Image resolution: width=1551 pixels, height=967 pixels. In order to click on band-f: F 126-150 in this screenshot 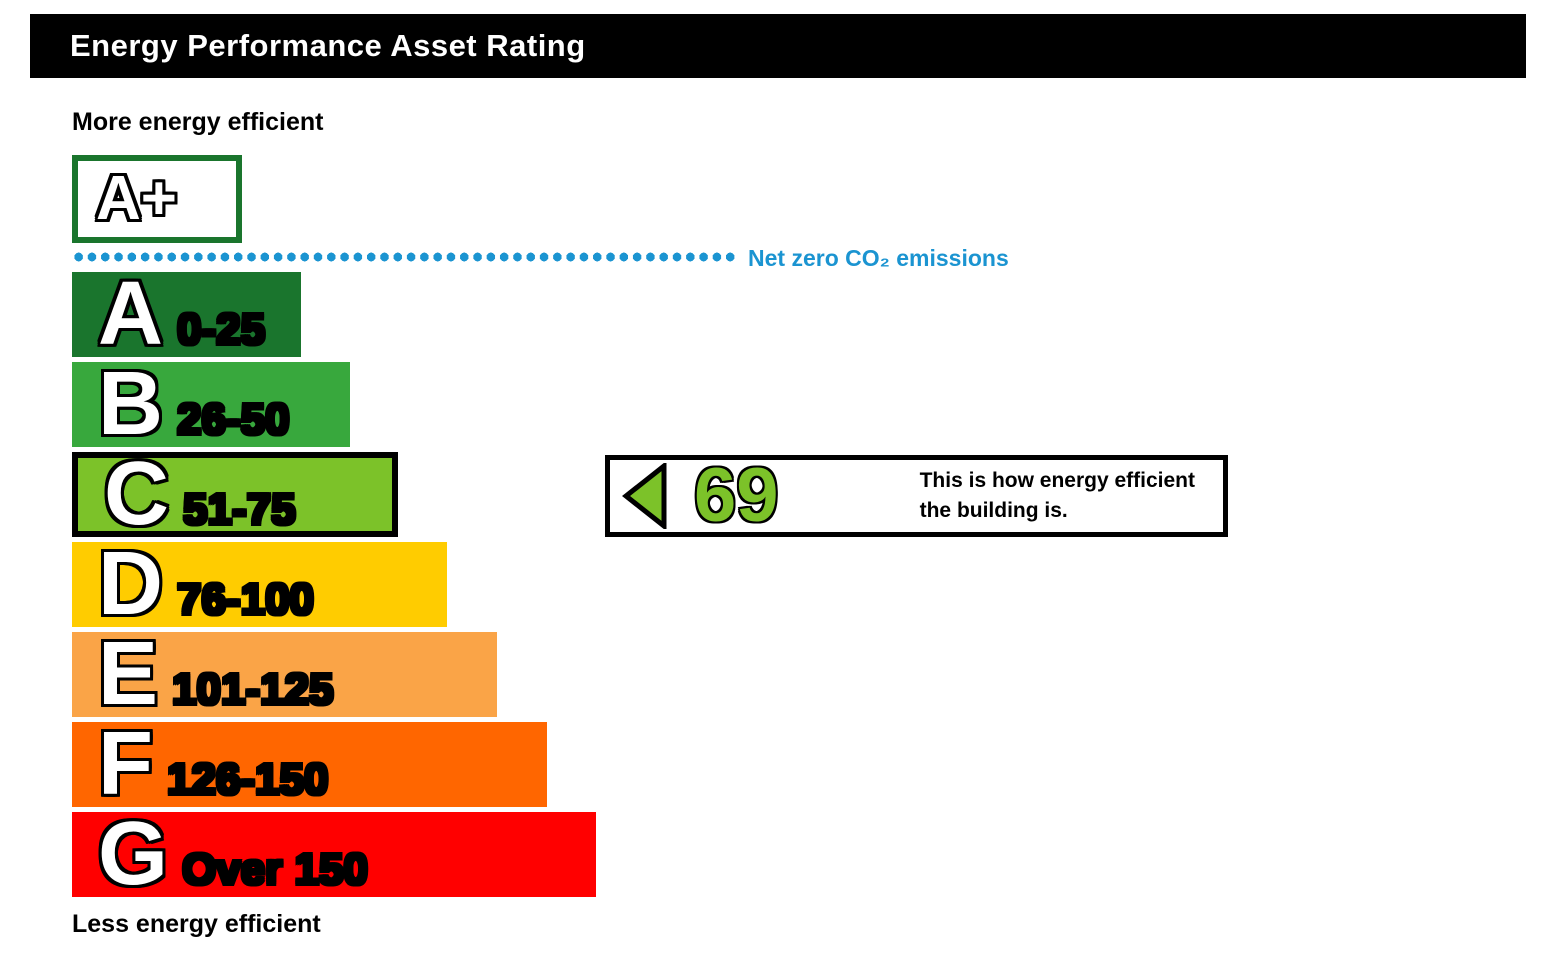, I will do `click(309, 764)`.